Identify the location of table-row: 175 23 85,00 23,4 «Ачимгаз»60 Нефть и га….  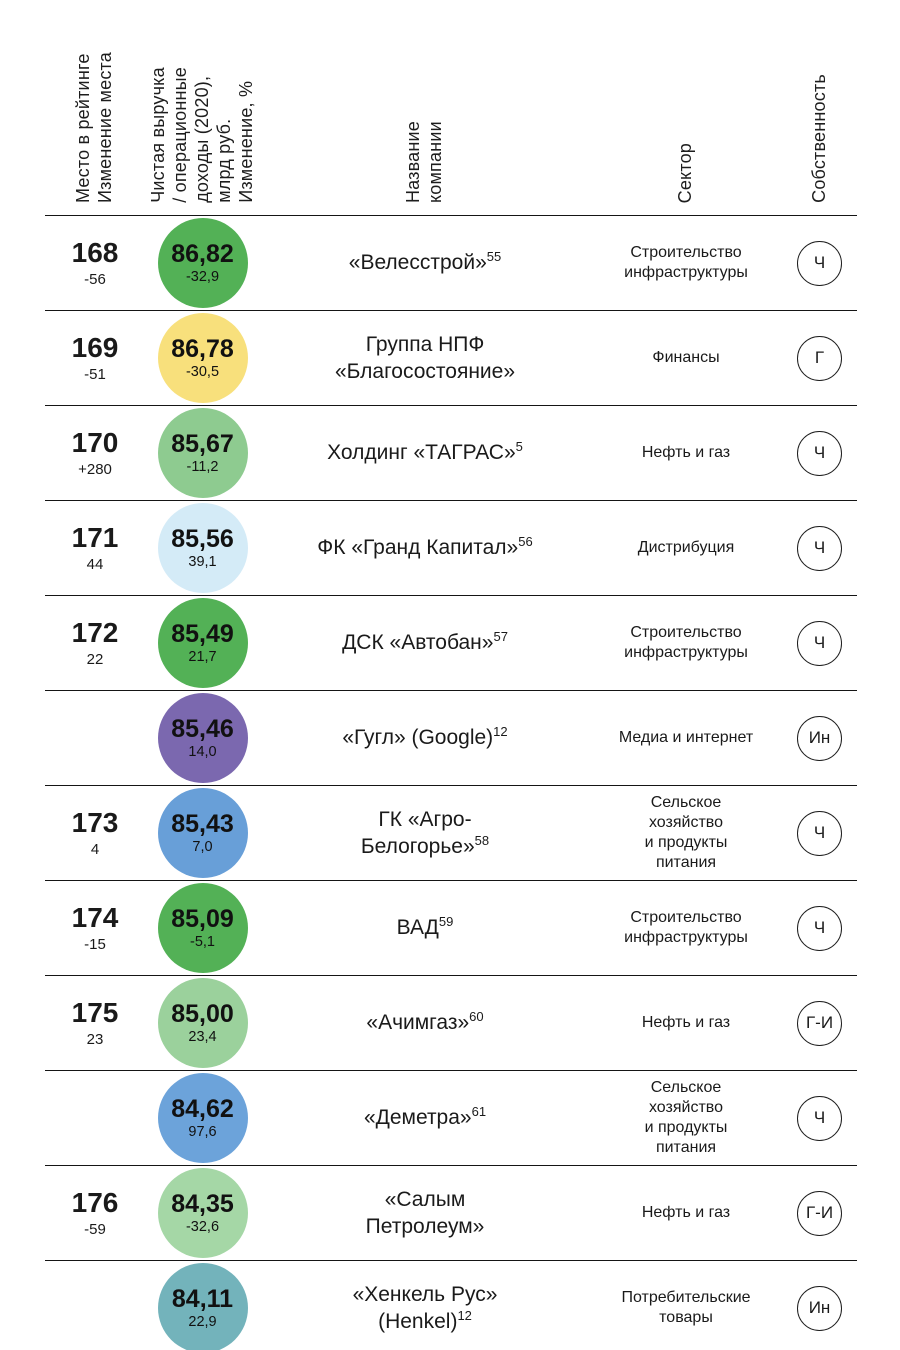
(451, 1022).